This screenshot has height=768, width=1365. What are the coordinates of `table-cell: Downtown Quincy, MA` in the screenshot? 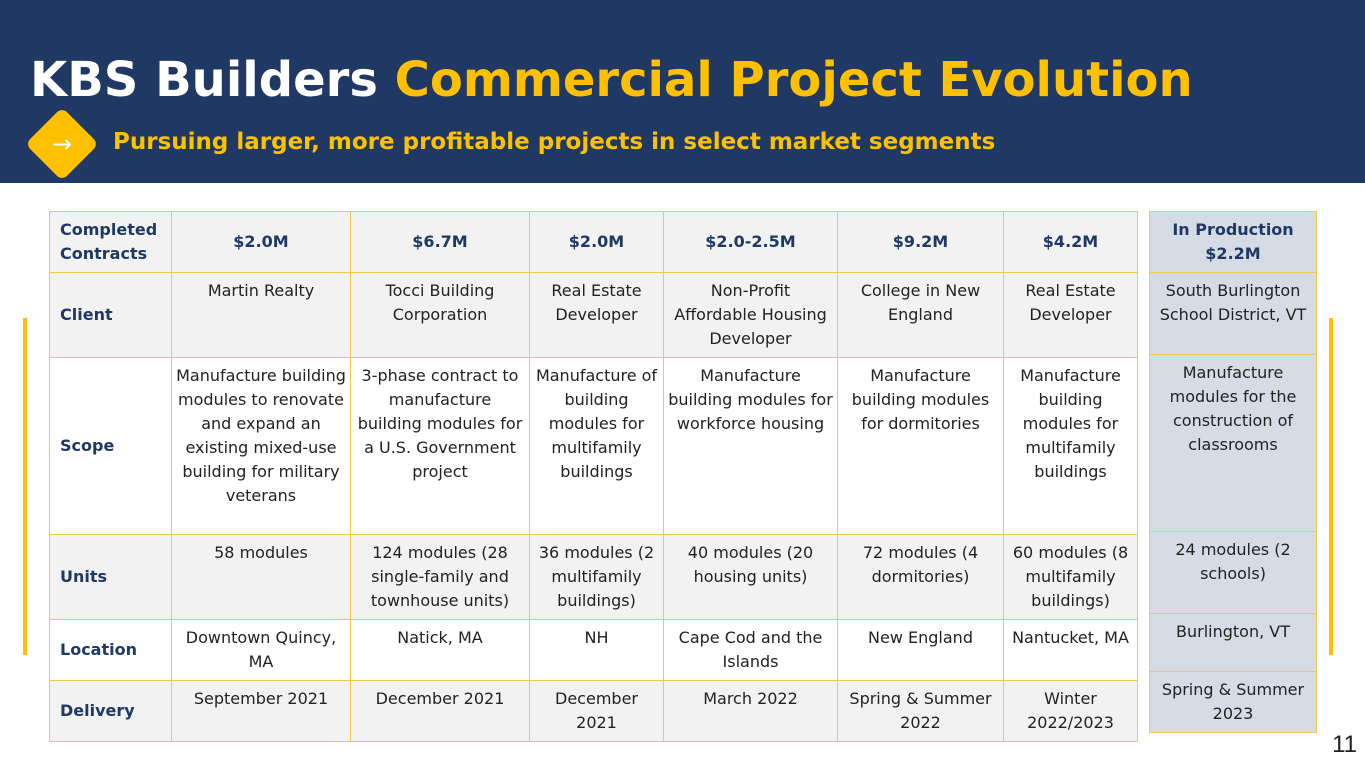 It's located at (261, 650).